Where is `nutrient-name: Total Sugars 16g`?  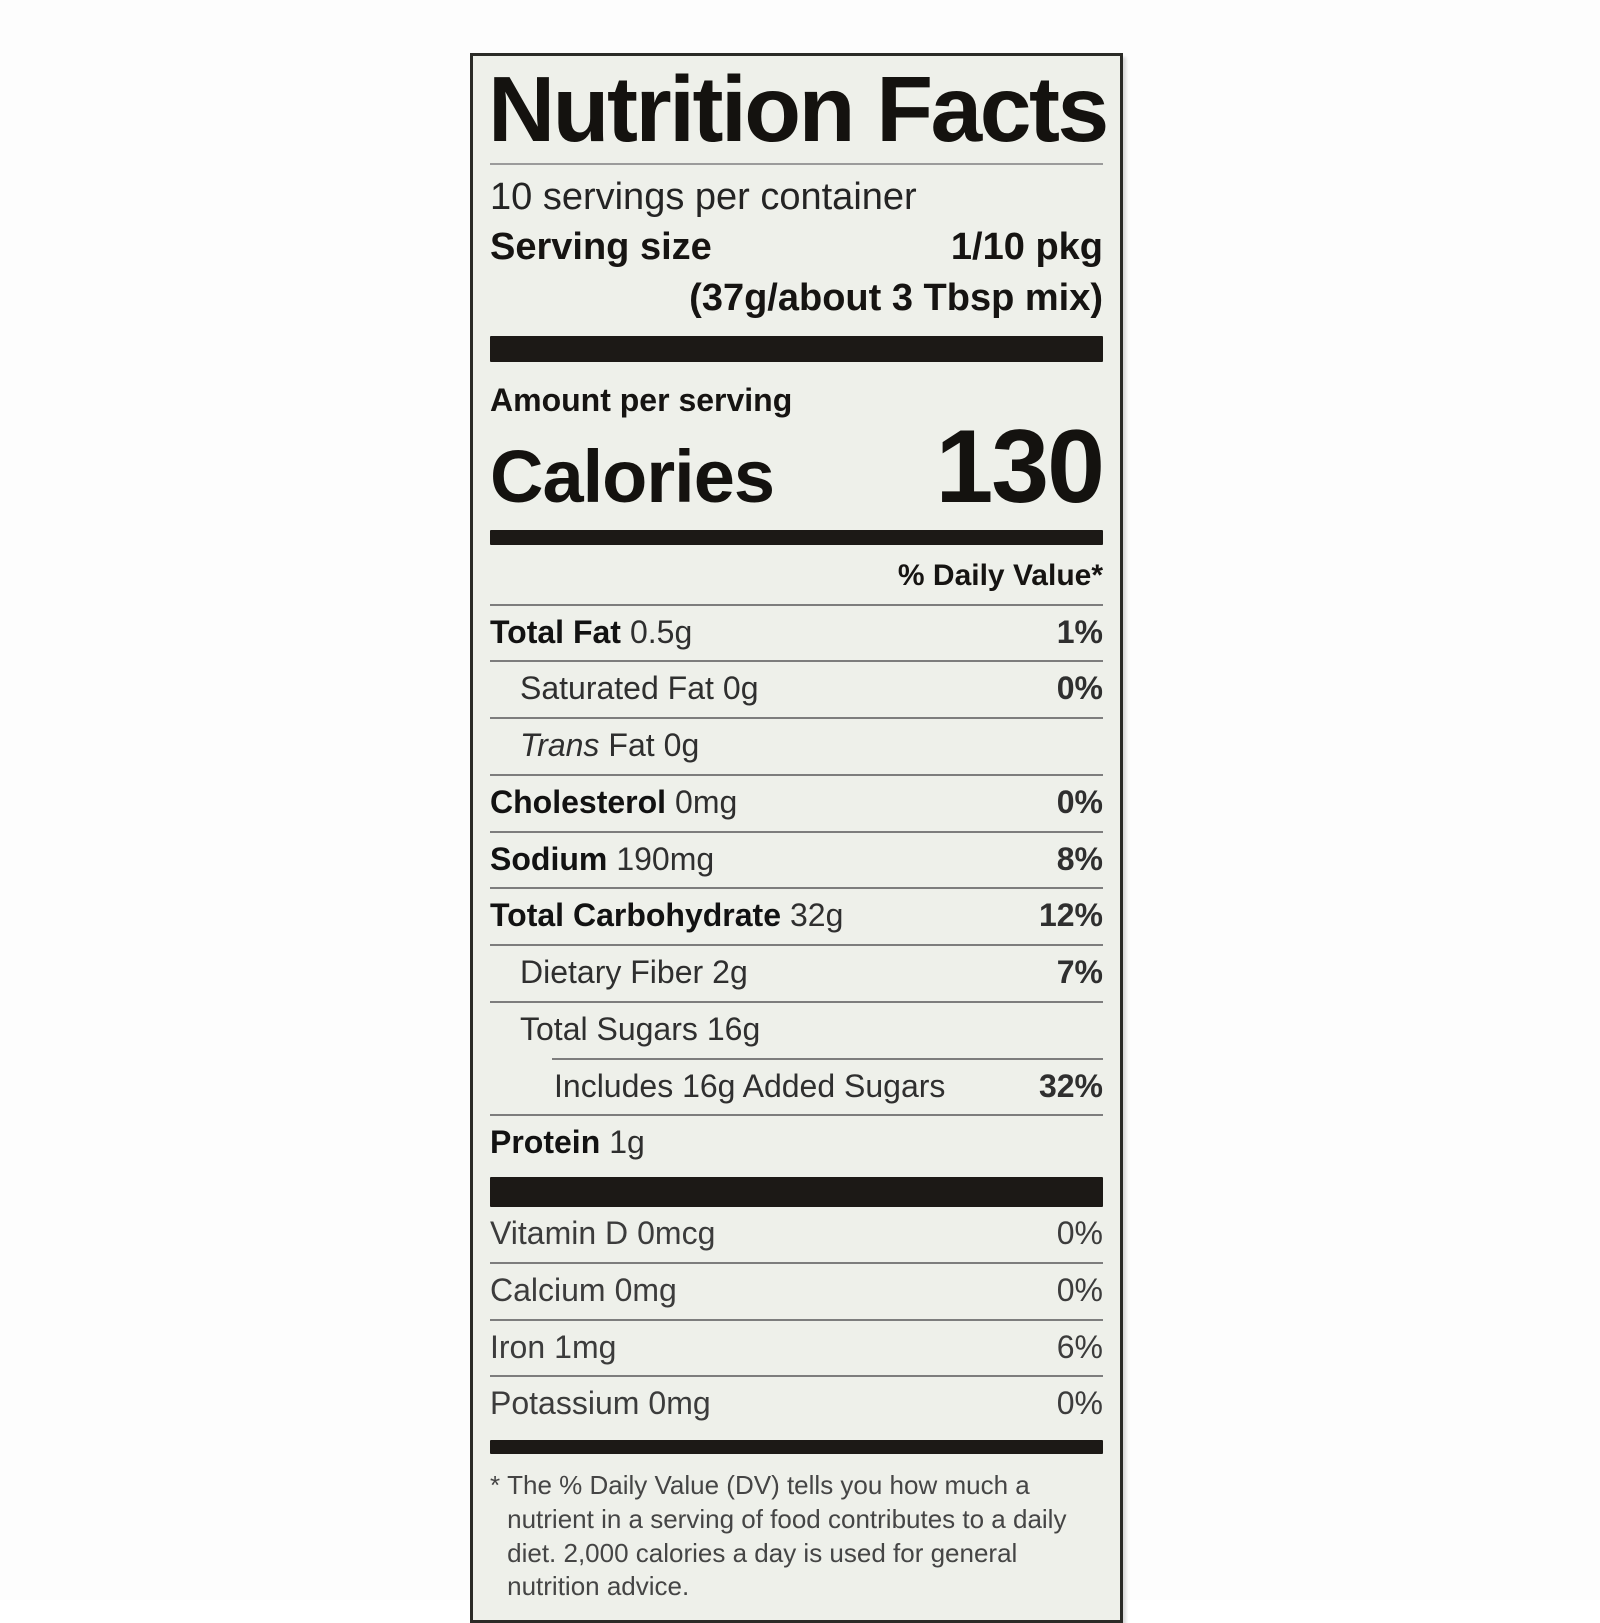
nutrient-name: Total Sugars 16g is located at coordinates (625, 1030).